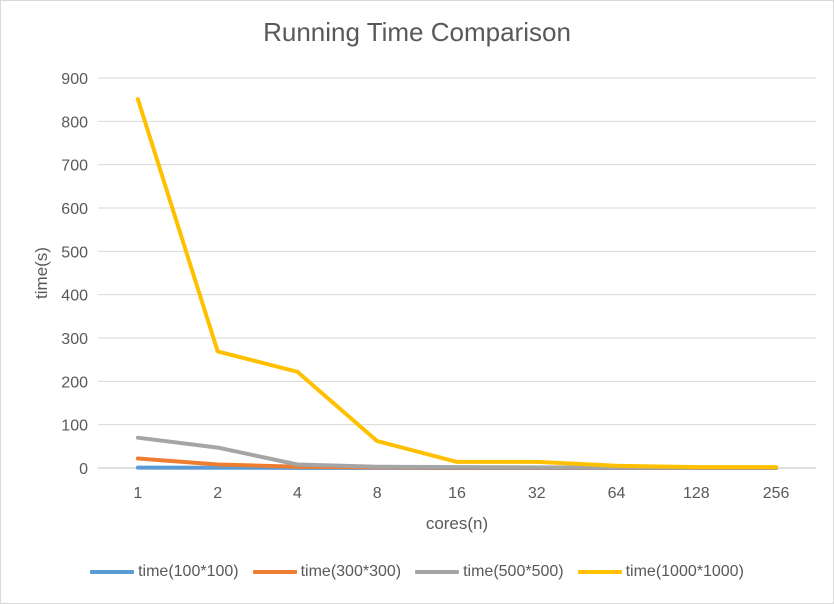 This screenshot has width=834, height=604. Describe the element at coordinates (74, 339) in the screenshot. I see `y-tick-label: 300` at that location.